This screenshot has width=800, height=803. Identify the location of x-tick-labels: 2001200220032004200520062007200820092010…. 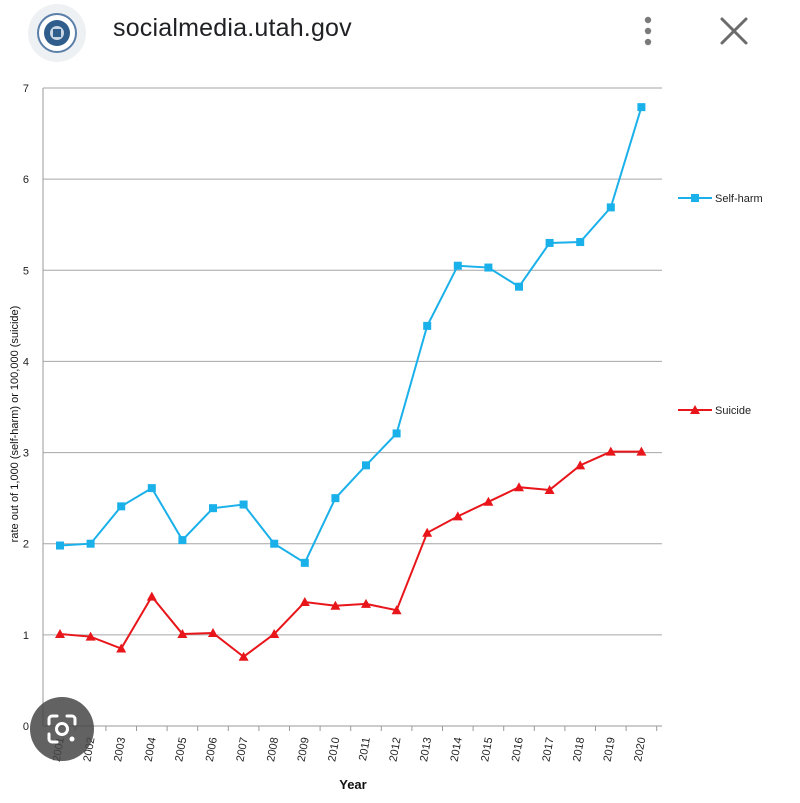
(354, 744).